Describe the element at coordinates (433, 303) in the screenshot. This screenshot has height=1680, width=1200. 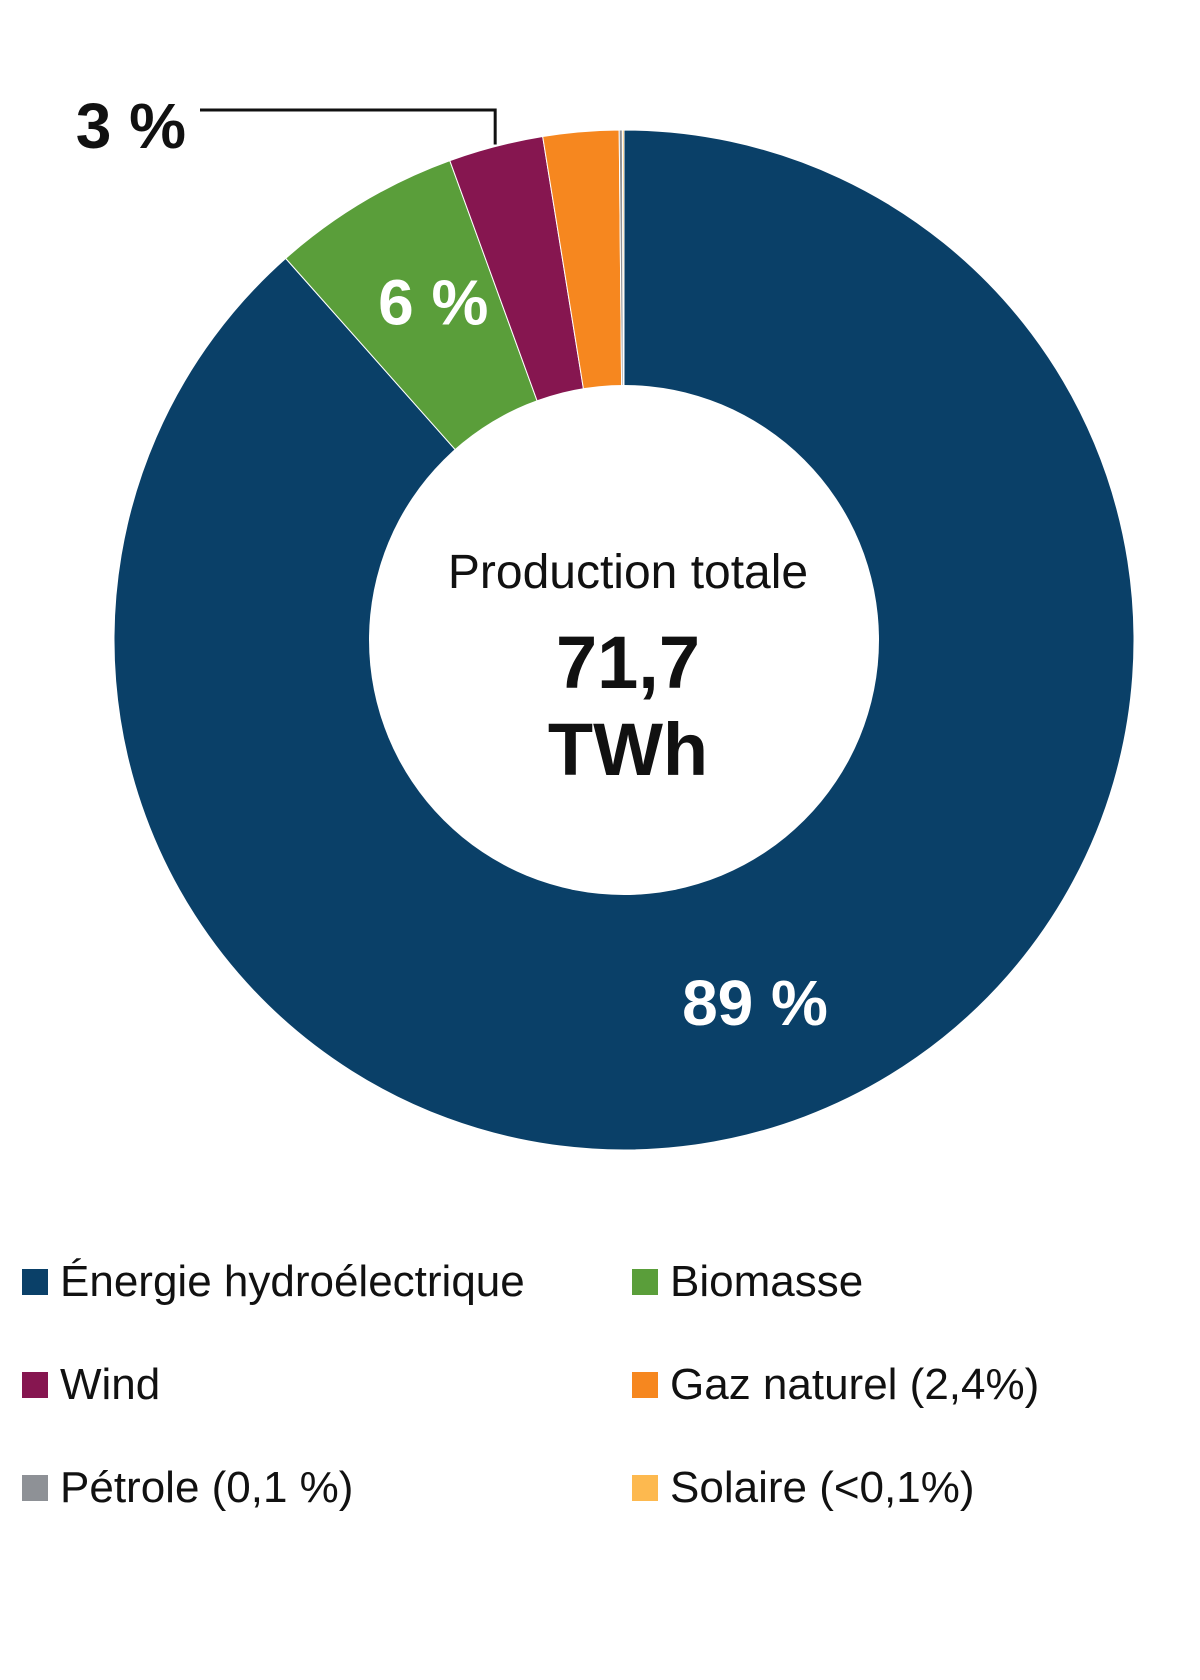
I see `data-label: 6 %` at that location.